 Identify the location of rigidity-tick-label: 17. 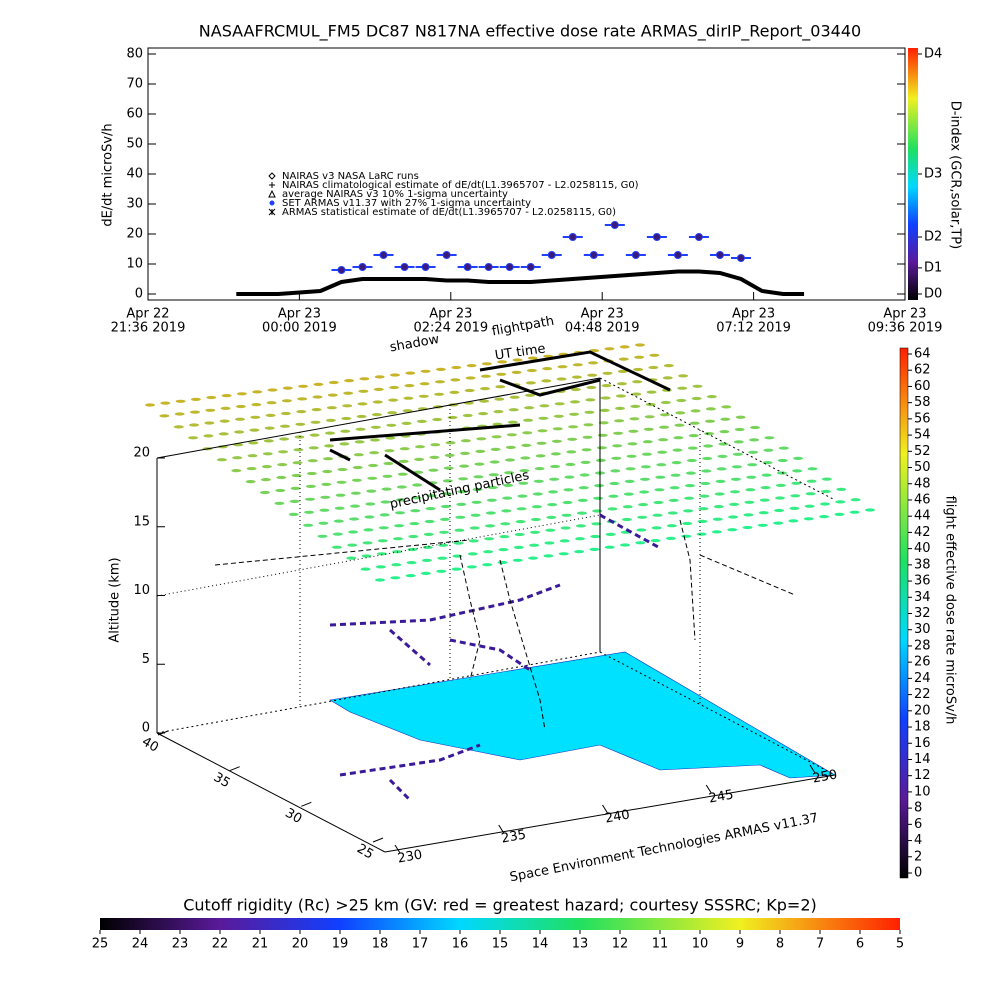
(420, 944).